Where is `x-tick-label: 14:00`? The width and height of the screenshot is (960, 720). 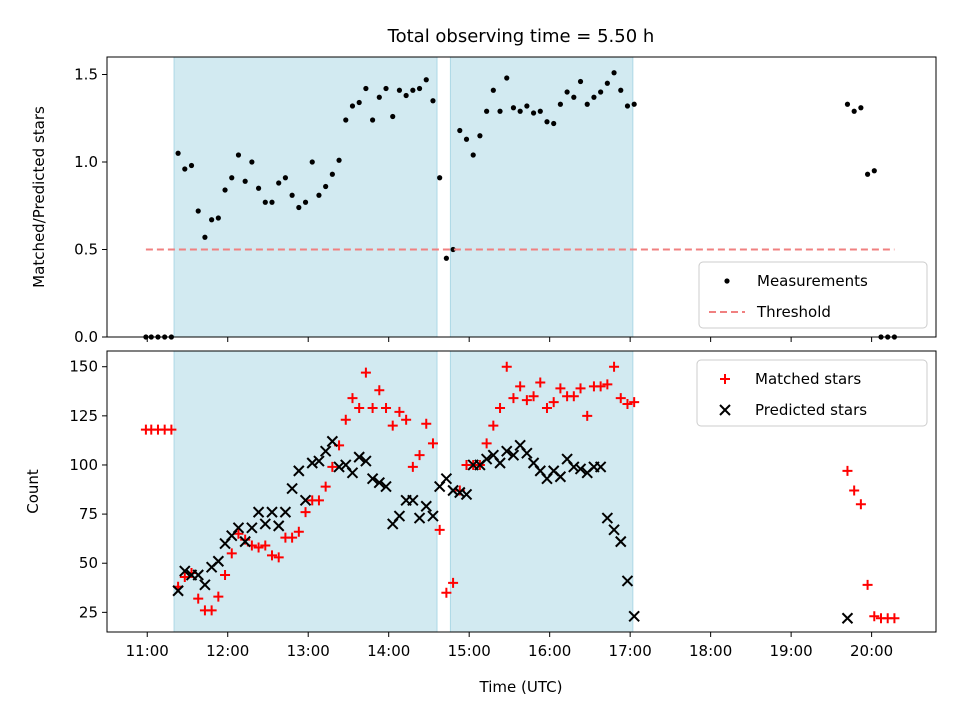 x-tick-label: 14:00 is located at coordinates (388, 651).